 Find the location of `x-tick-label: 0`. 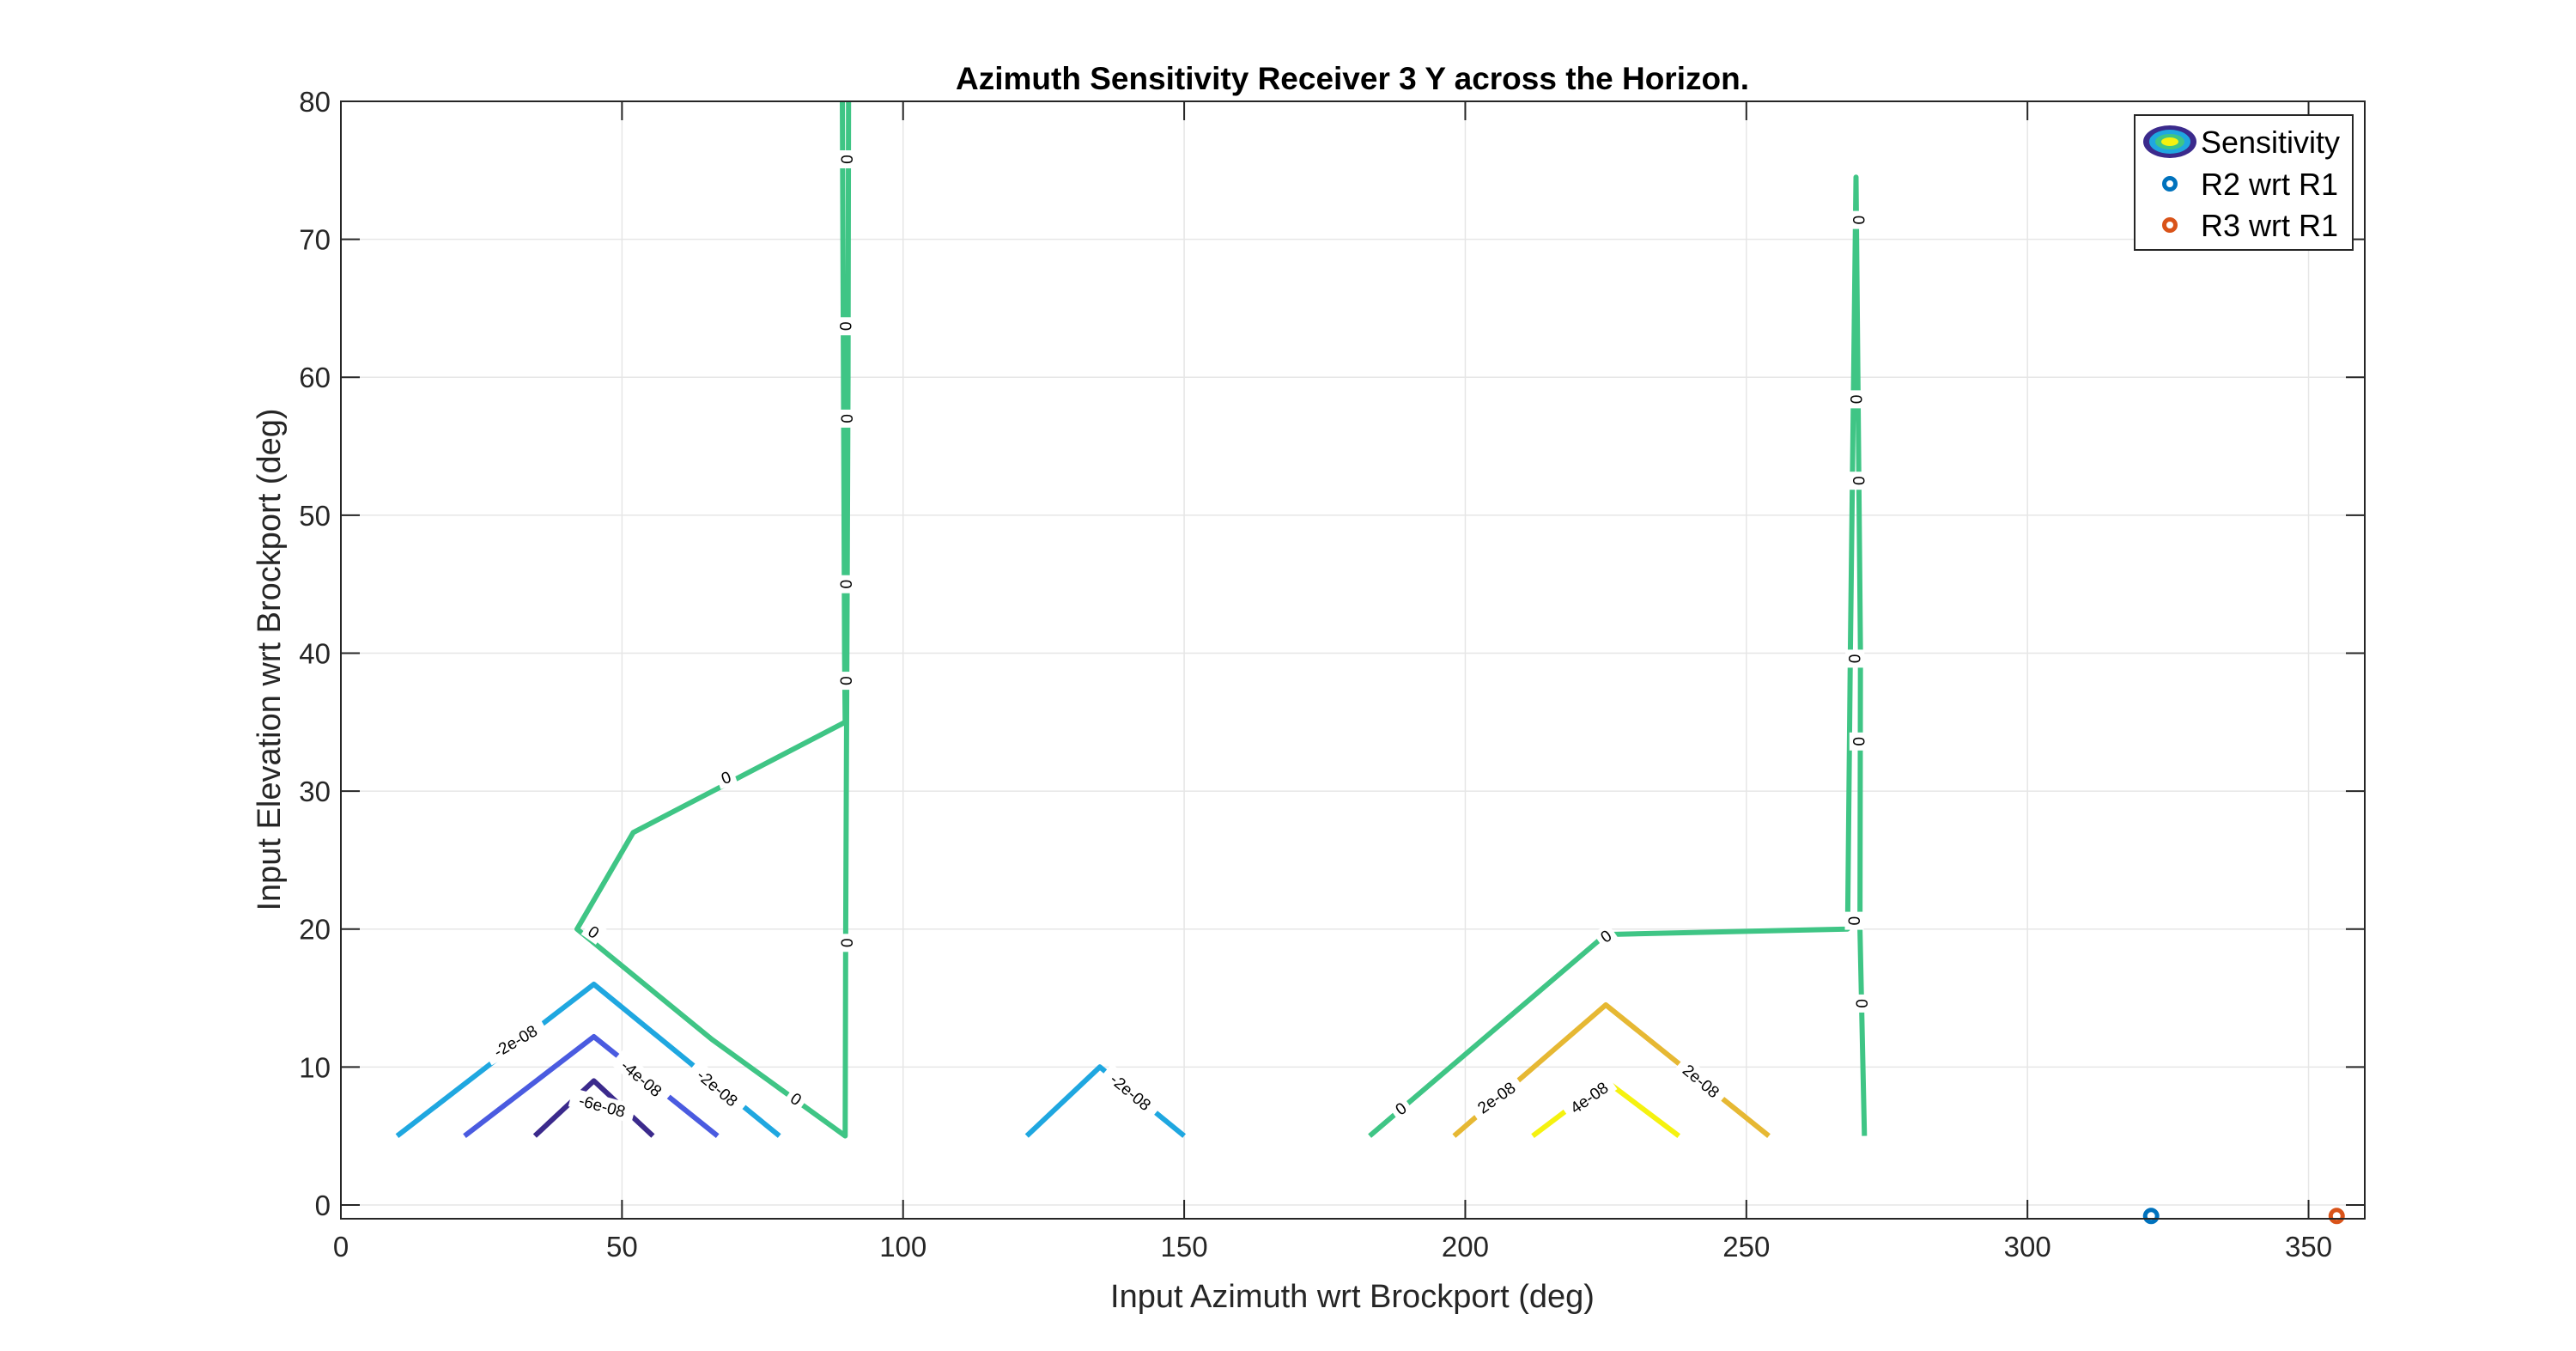

x-tick-label: 0 is located at coordinates (341, 1247).